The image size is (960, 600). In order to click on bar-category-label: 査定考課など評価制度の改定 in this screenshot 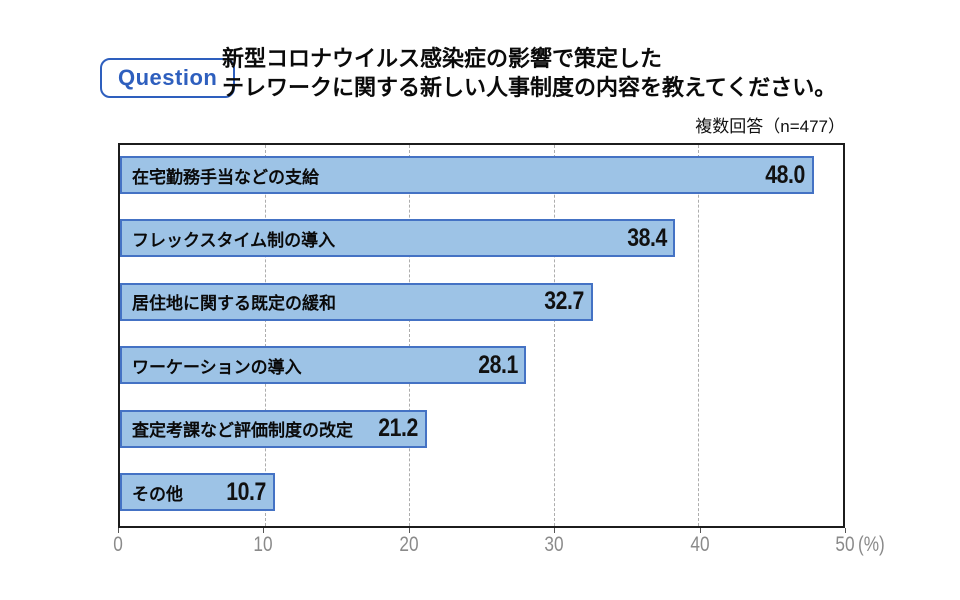, I will do `click(242, 431)`.